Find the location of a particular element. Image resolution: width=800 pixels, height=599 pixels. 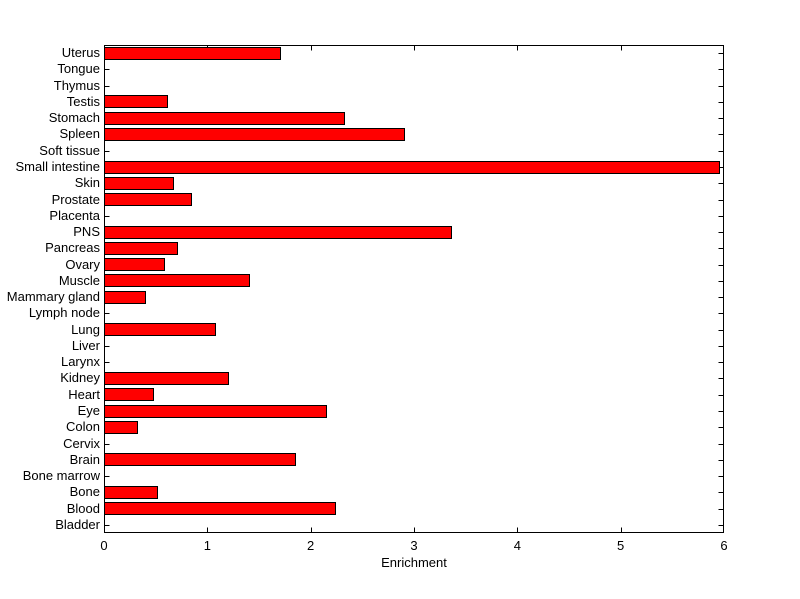

y-tick-label-lung: Lung is located at coordinates (85, 329).